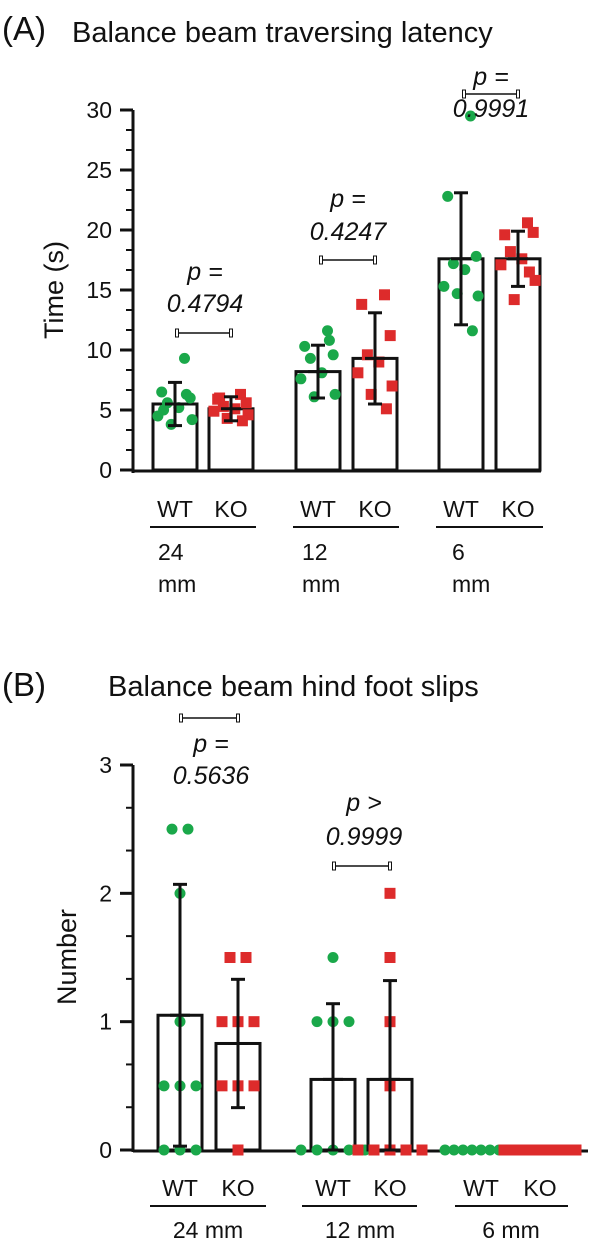 This screenshot has height=1250, width=592. Describe the element at coordinates (282, 33) in the screenshot. I see `panel-a-title: Balance beam traversing latency` at that location.